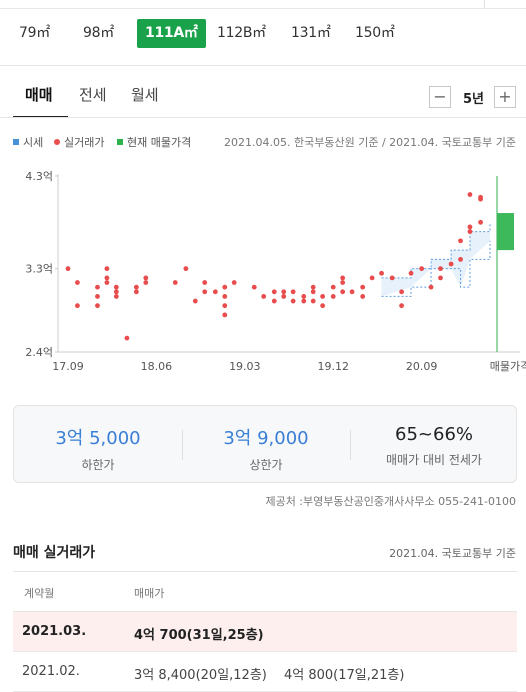 Image resolution: width=526 pixels, height=692 pixels. What do you see at coordinates (263, 117) in the screenshot?
I see `tabs-divider` at bounding box center [263, 117].